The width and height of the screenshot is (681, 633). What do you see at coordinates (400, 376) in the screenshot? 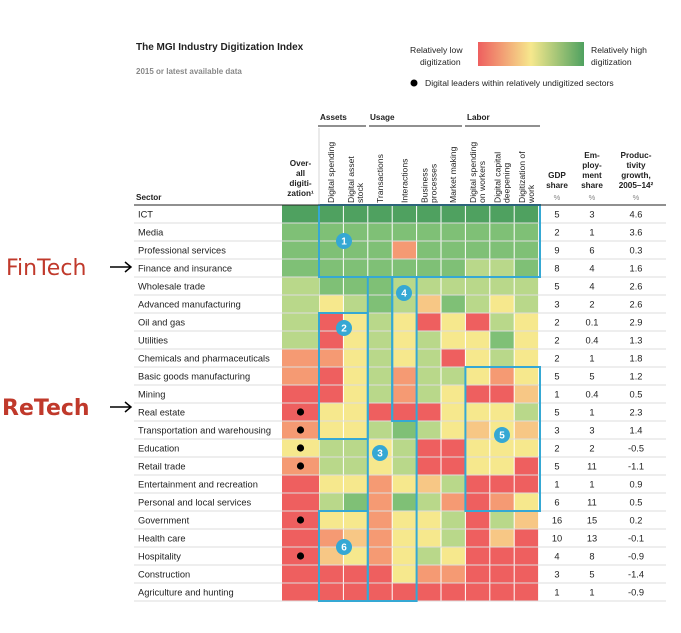
I see `table-row: Basic goods manufacturing 5 5 1.2` at bounding box center [400, 376].